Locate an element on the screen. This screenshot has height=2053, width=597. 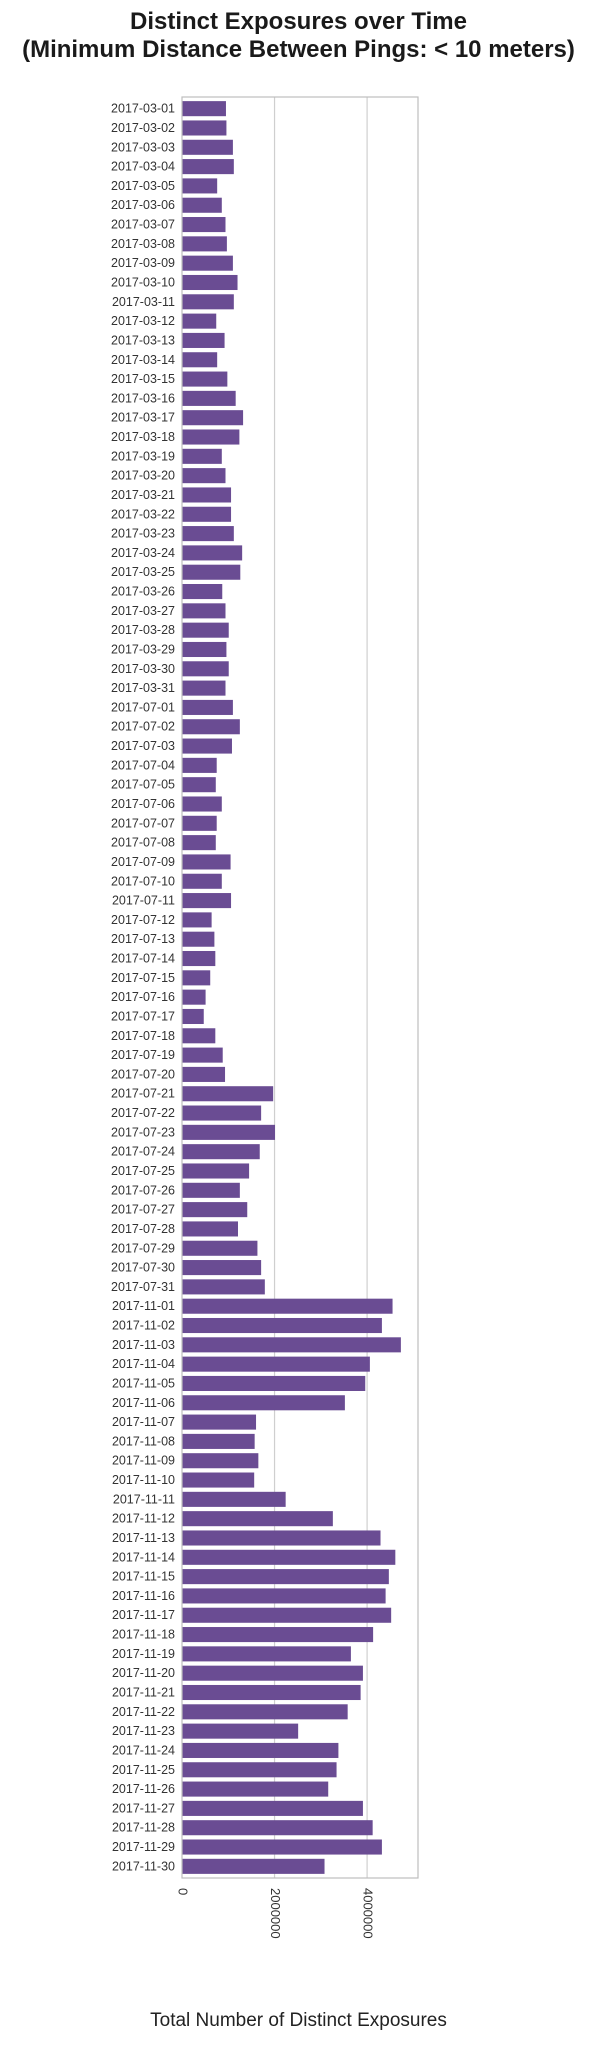
y-tick-label: 2017-11-21 is located at coordinates (143, 1693).